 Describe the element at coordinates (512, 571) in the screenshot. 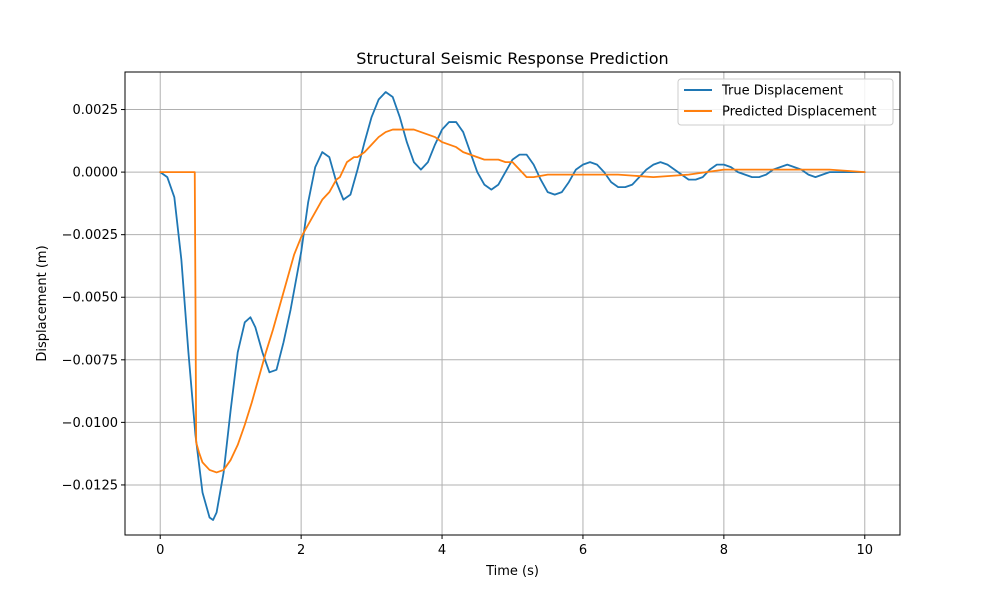

I see `x-axis-label: Time (s)` at that location.